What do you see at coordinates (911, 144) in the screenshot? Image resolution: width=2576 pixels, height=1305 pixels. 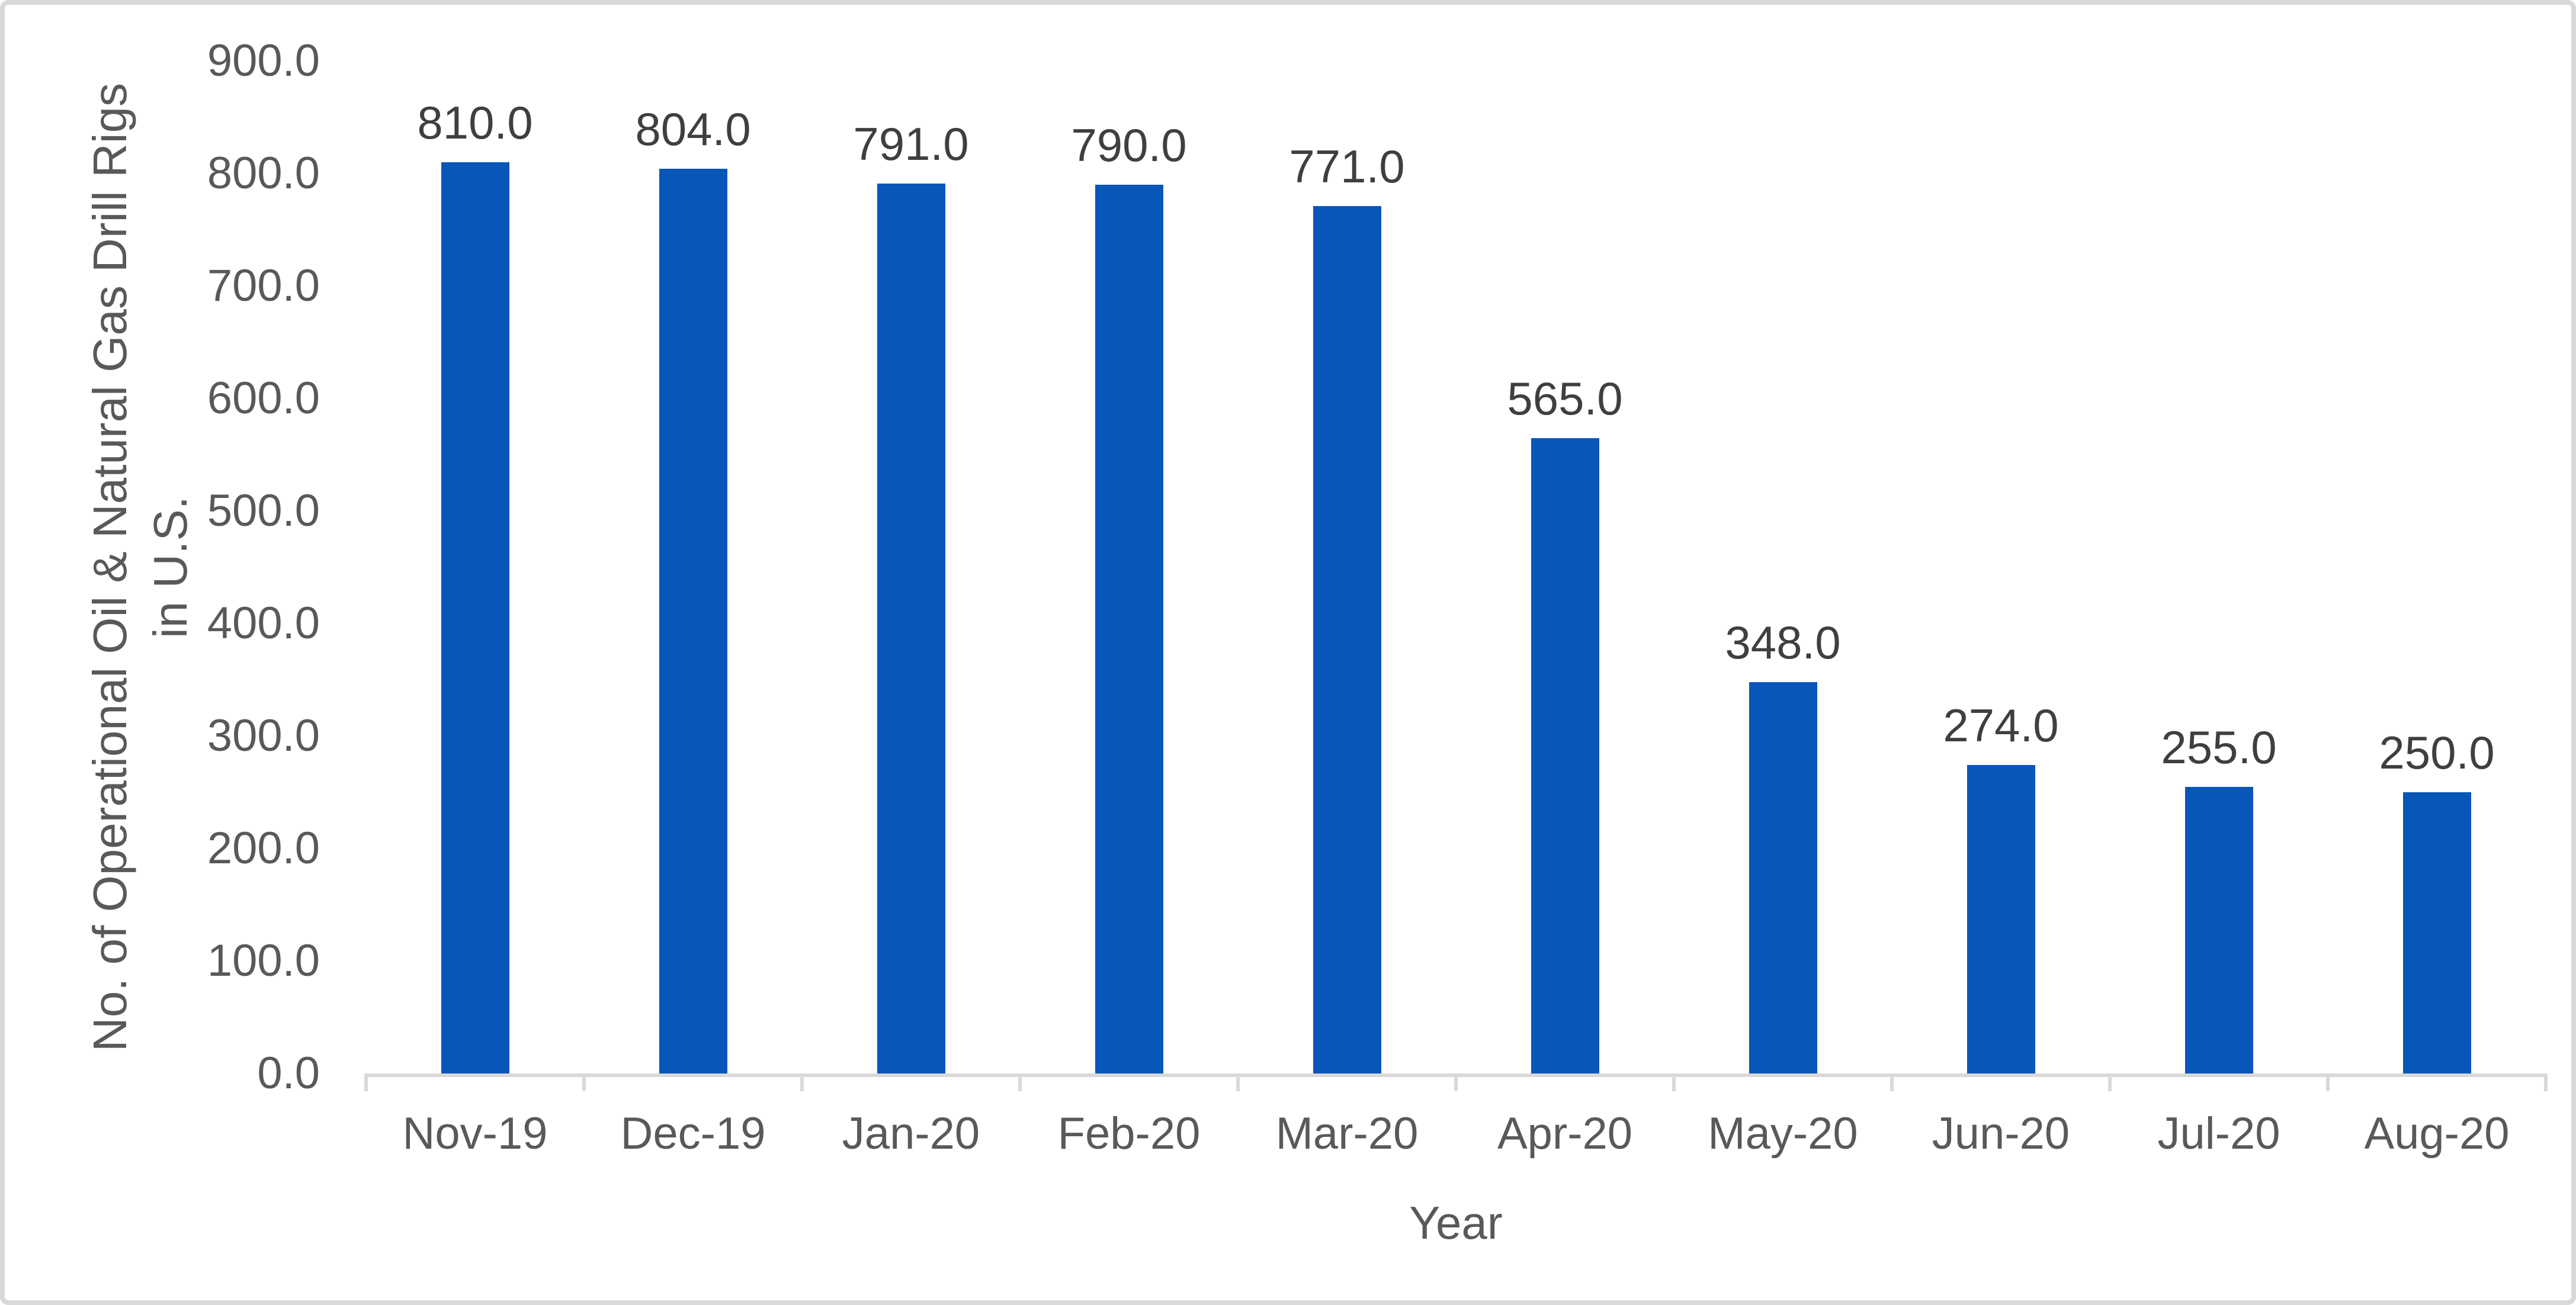 I see `bar-value-label: 791.0` at bounding box center [911, 144].